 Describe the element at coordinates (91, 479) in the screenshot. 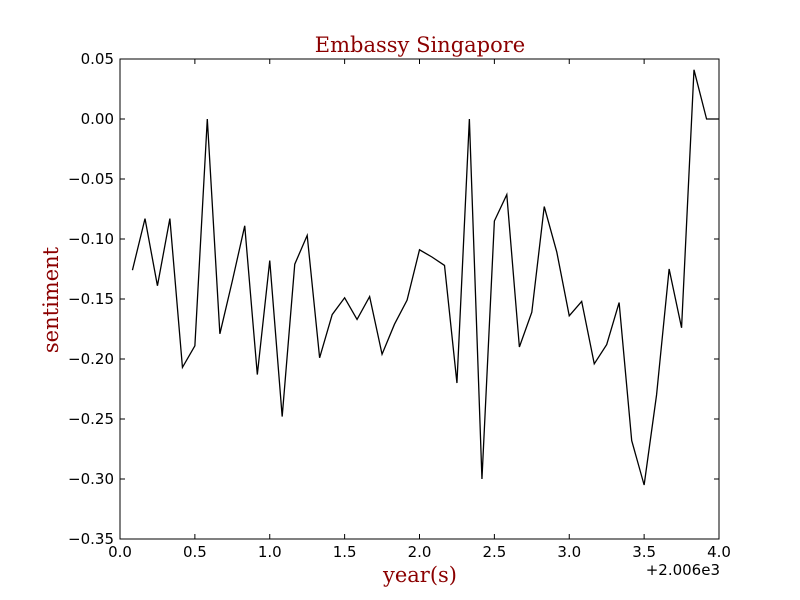

I see `y-tick-label: −0.30` at that location.